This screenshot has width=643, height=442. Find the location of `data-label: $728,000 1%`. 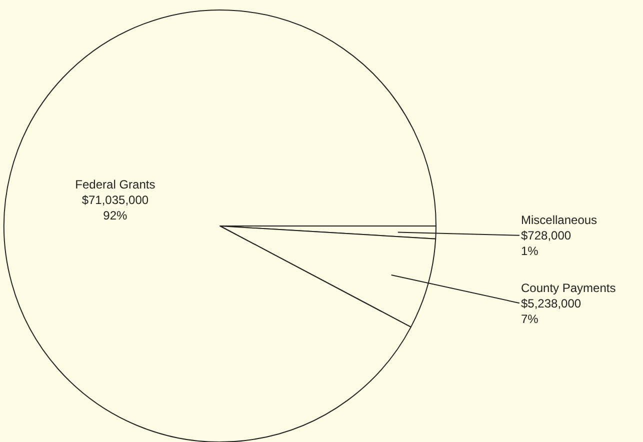

data-label: $728,000 1% is located at coordinates (546, 243).